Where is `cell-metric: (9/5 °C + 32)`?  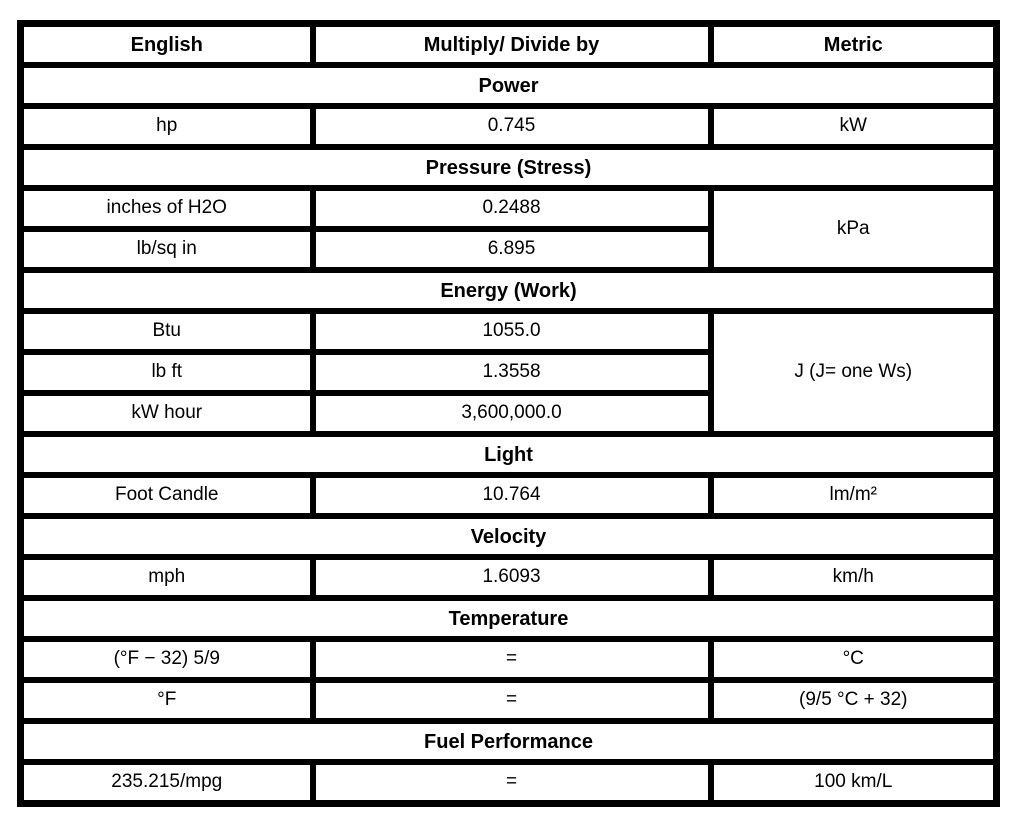
cell-metric: (9/5 °C + 32) is located at coordinates (853, 700).